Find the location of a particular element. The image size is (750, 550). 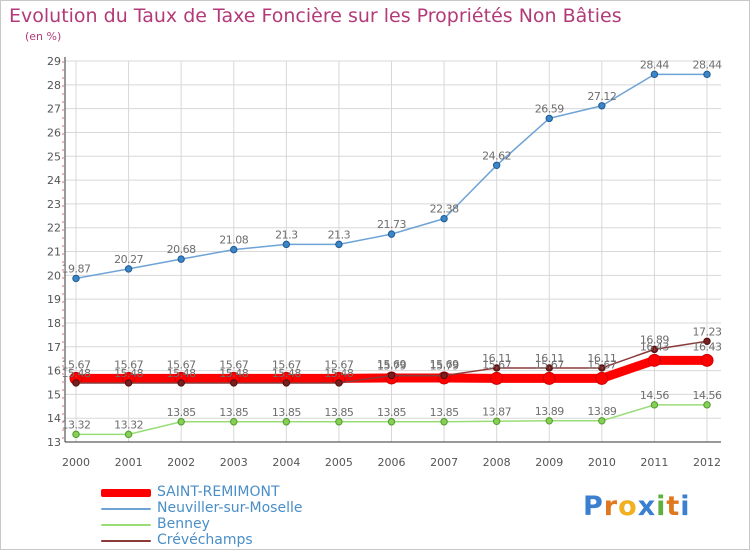

logo-letter: o is located at coordinates (628, 506).